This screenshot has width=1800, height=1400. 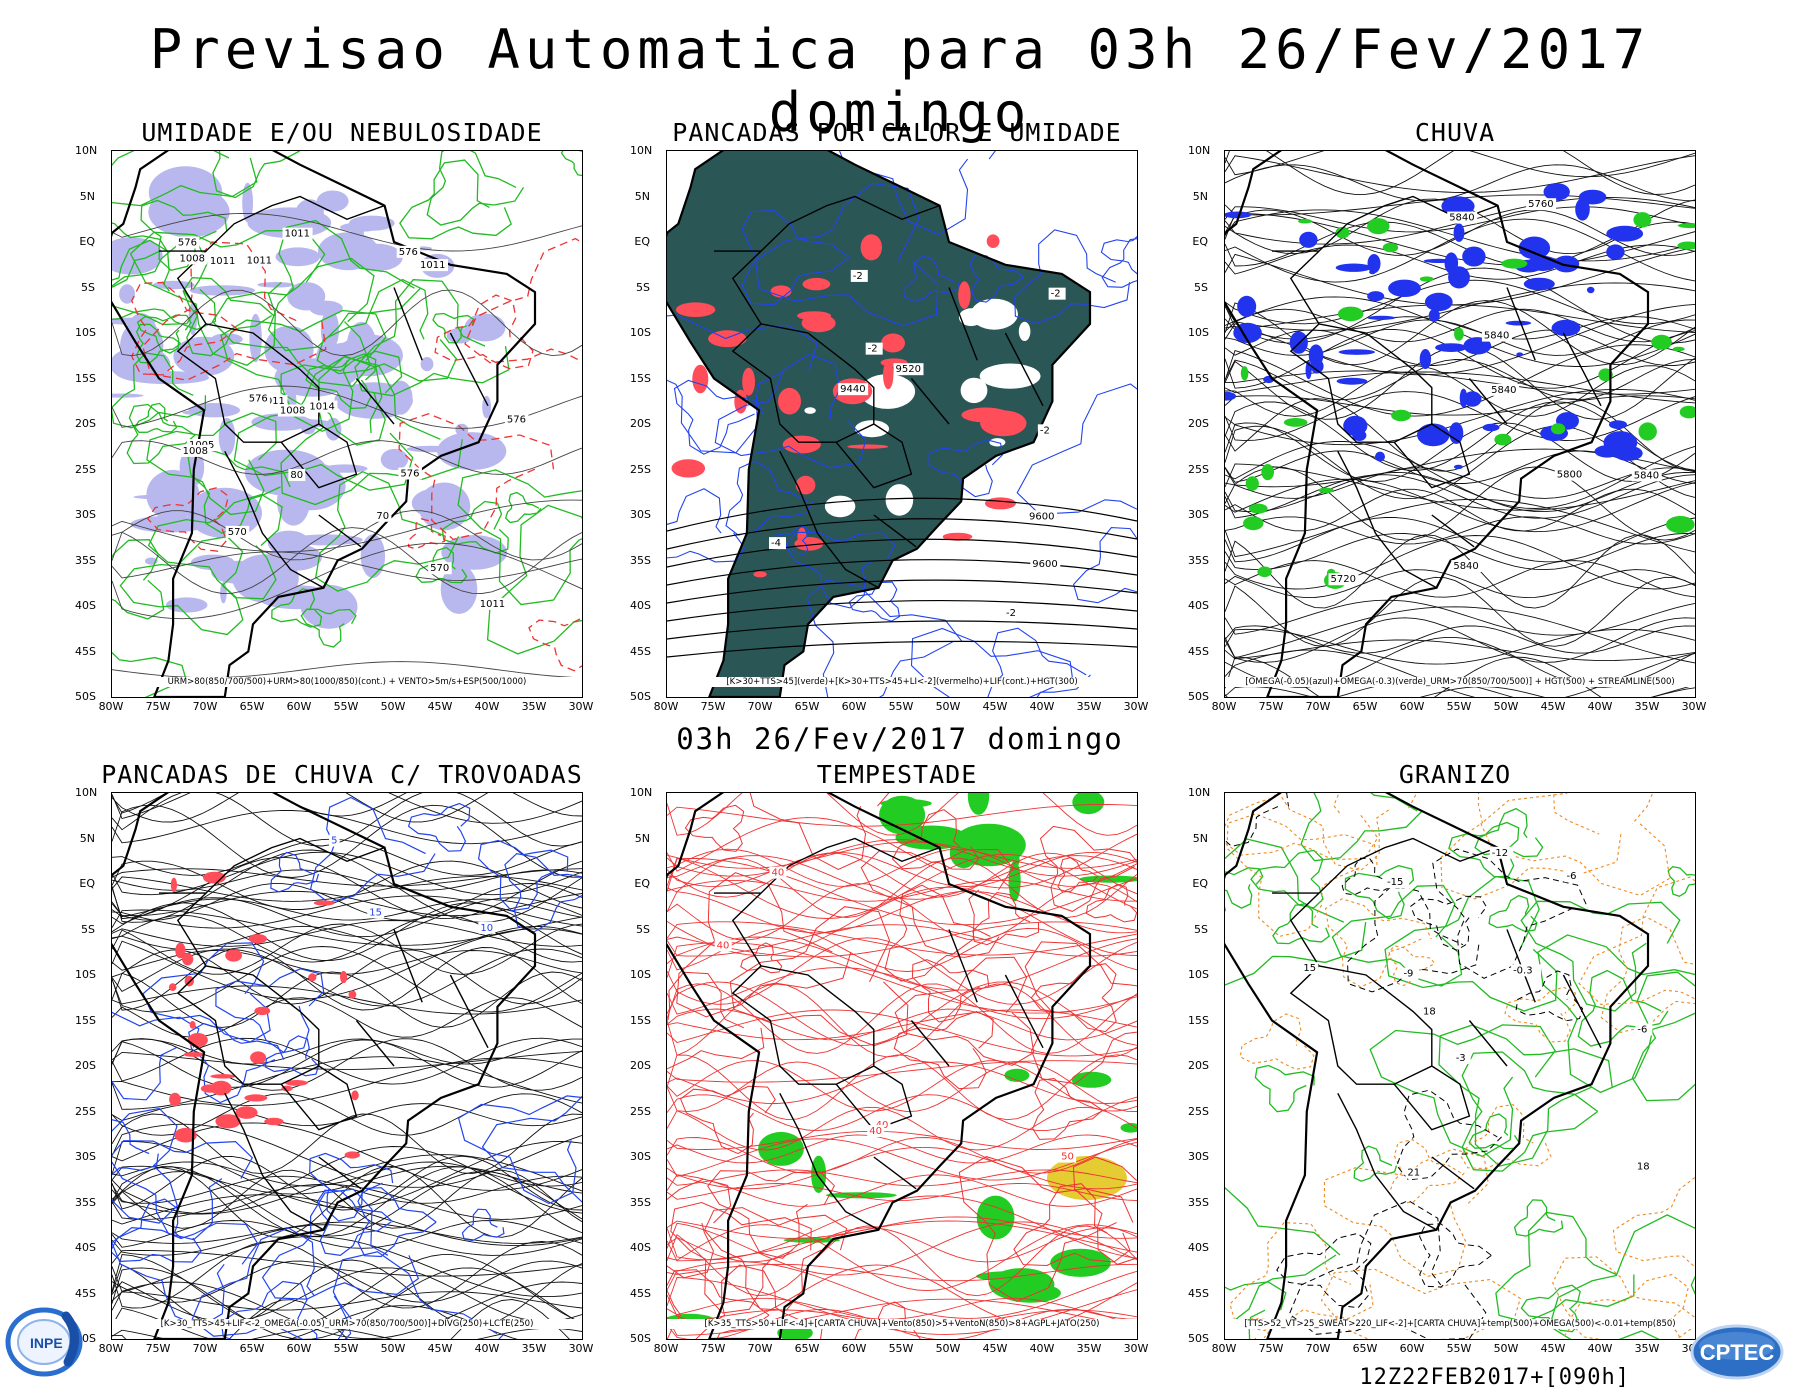 What do you see at coordinates (1198, 469) in the screenshot?
I see `latitude-tick-label: 25S` at bounding box center [1198, 469].